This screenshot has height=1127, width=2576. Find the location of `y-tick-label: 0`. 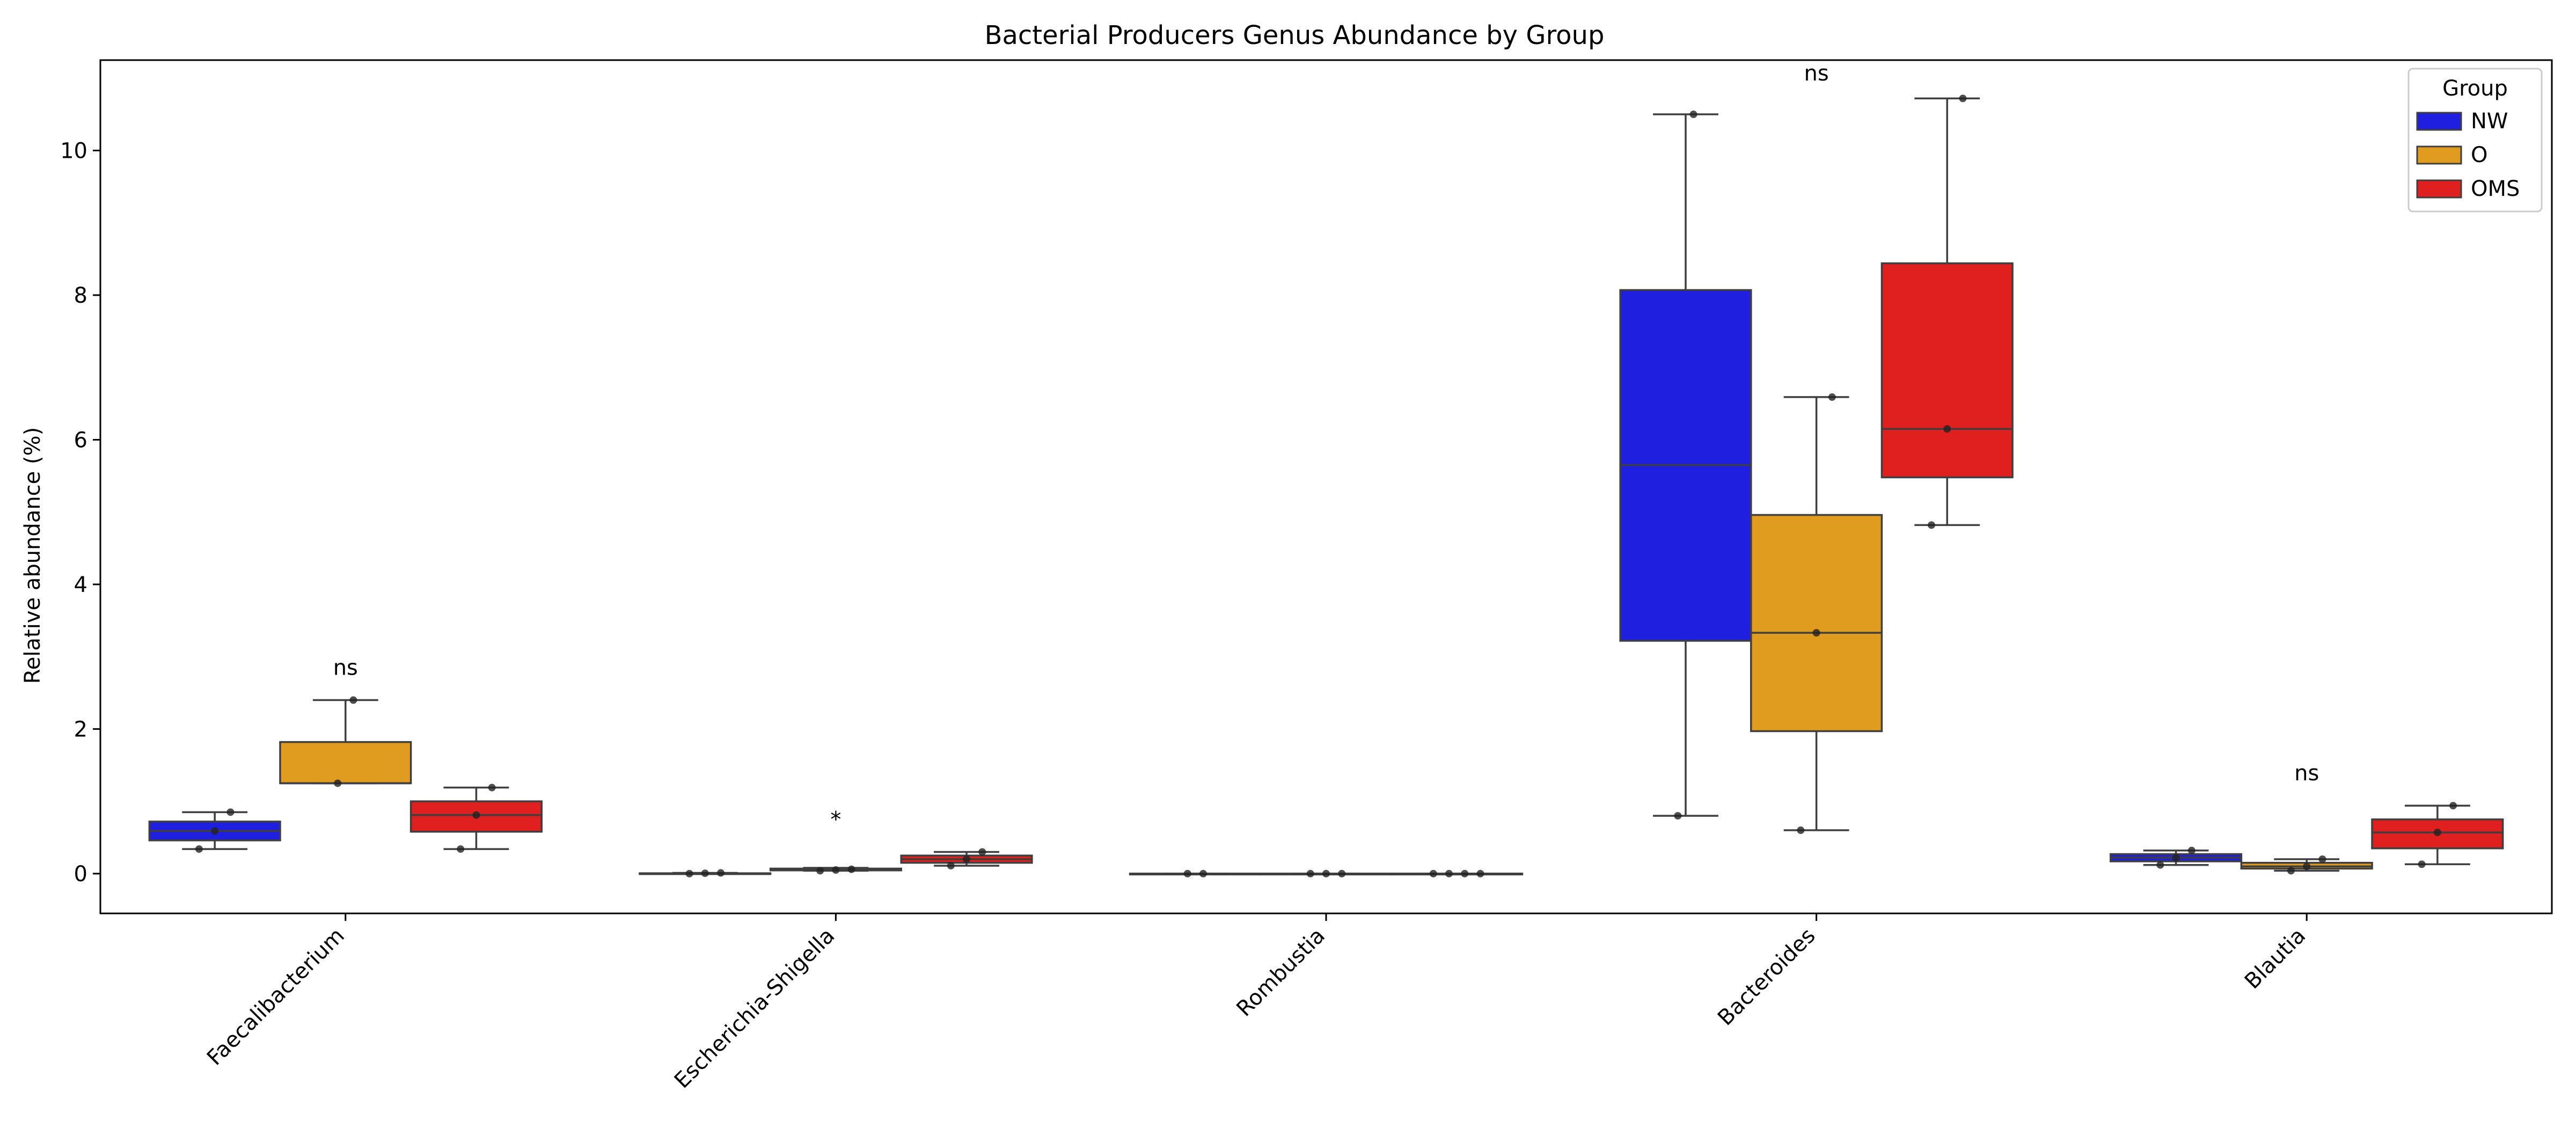

y-tick-label: 0 is located at coordinates (80, 874).